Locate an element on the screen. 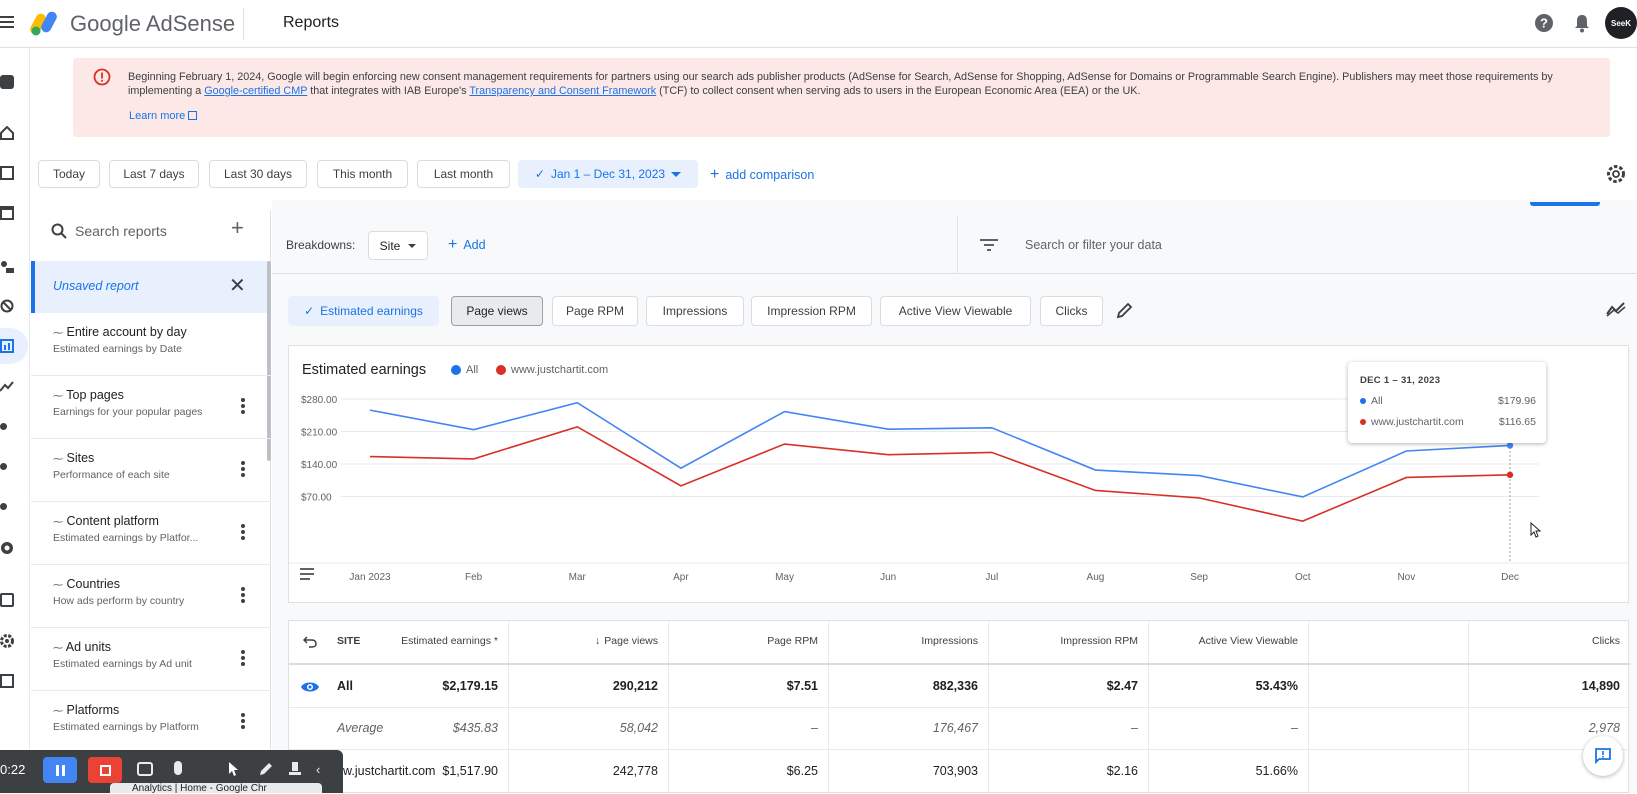 Image resolution: width=1637 pixels, height=794 pixels. report-item-ad-units: ⁓ Ad units Estimated earnings by Ad unit is located at coordinates (151, 659).